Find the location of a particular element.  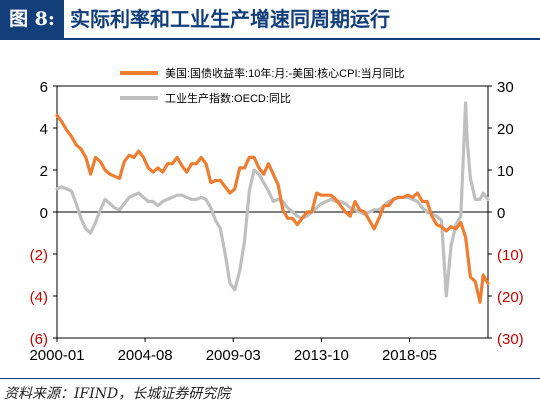

y-left-tick-label: 4 is located at coordinates (44, 129).